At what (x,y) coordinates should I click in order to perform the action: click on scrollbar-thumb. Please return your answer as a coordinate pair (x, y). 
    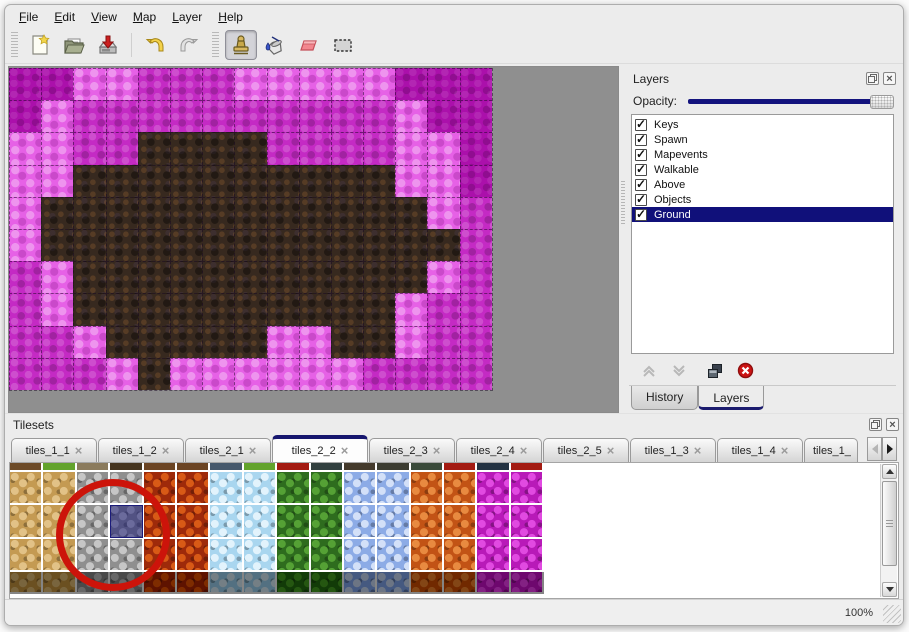
    Looking at the image, I should click on (889, 523).